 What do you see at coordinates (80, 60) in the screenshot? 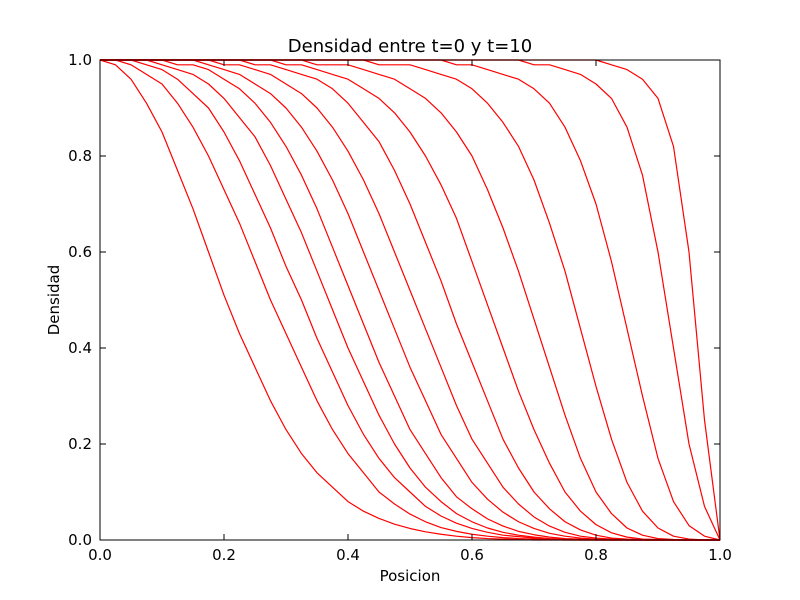
I see `y-tick-label: 1.0` at bounding box center [80, 60].